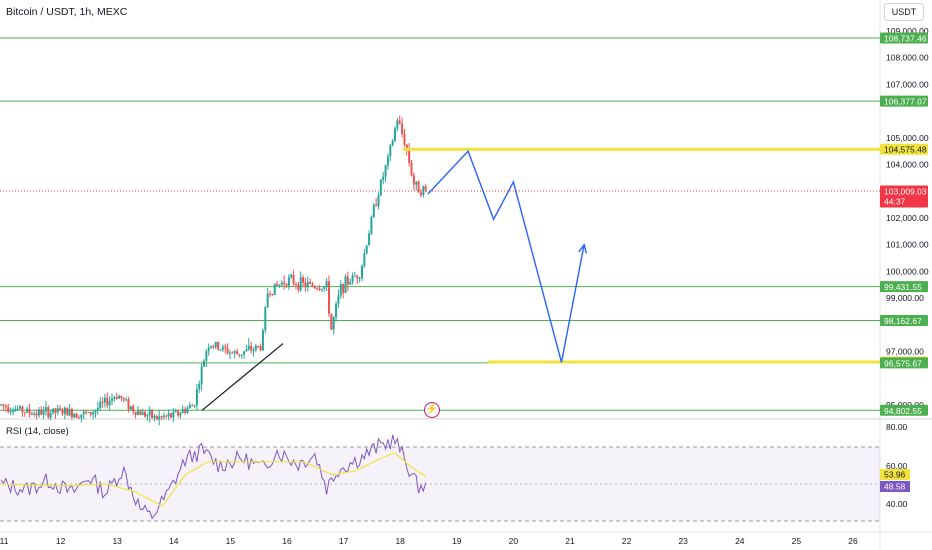 The width and height of the screenshot is (932, 550). I want to click on lightning-icon: ⚡, so click(432, 410).